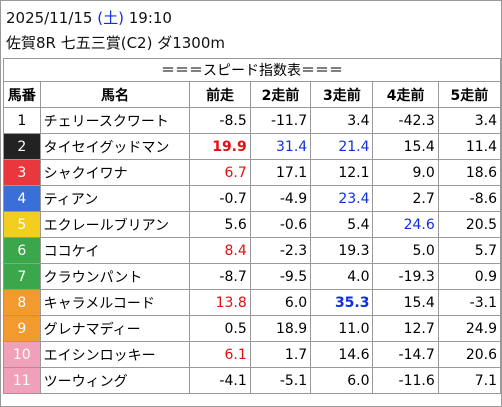  I want to click on date: 2025/11/15, so click(49, 18).